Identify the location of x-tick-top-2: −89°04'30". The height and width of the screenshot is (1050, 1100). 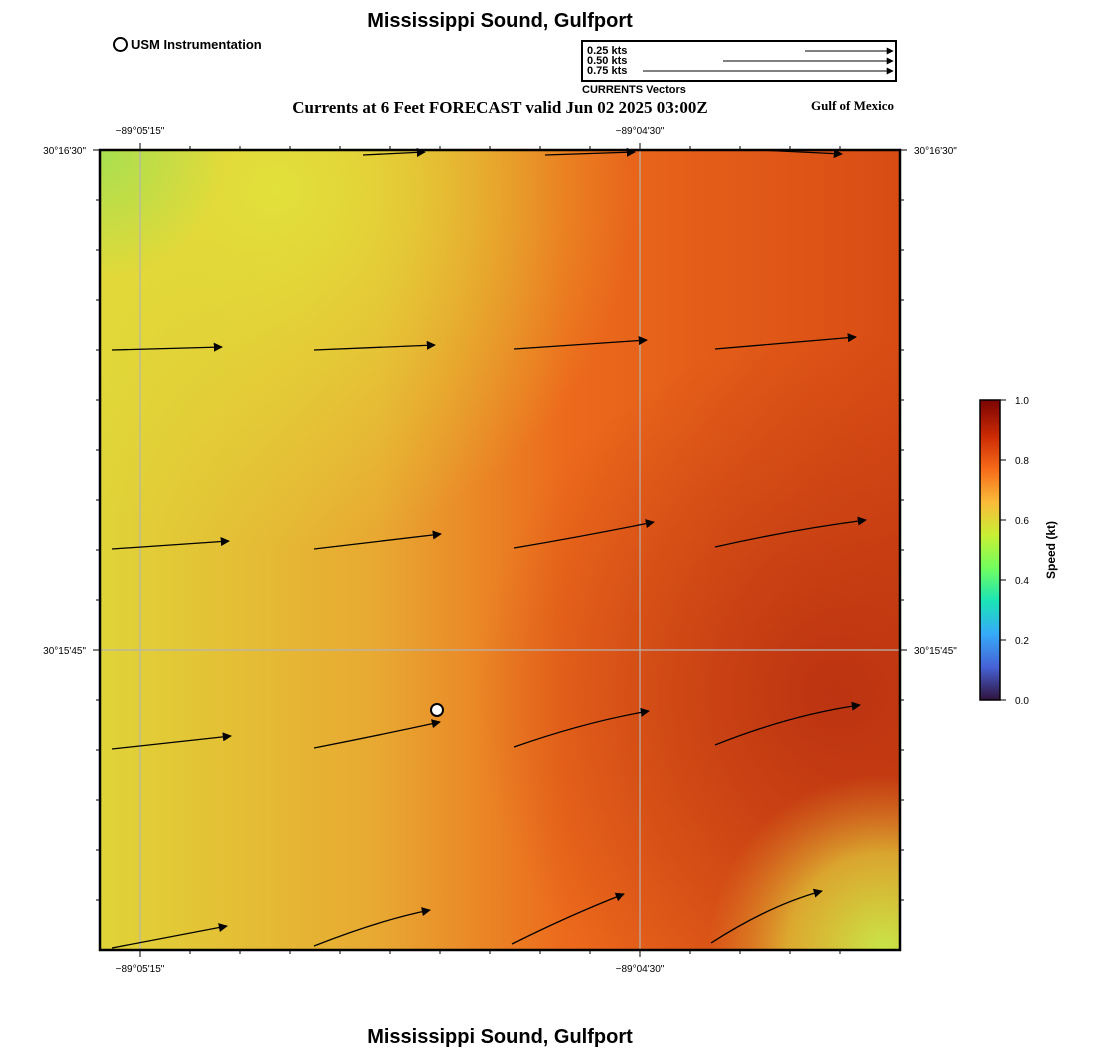
(640, 131).